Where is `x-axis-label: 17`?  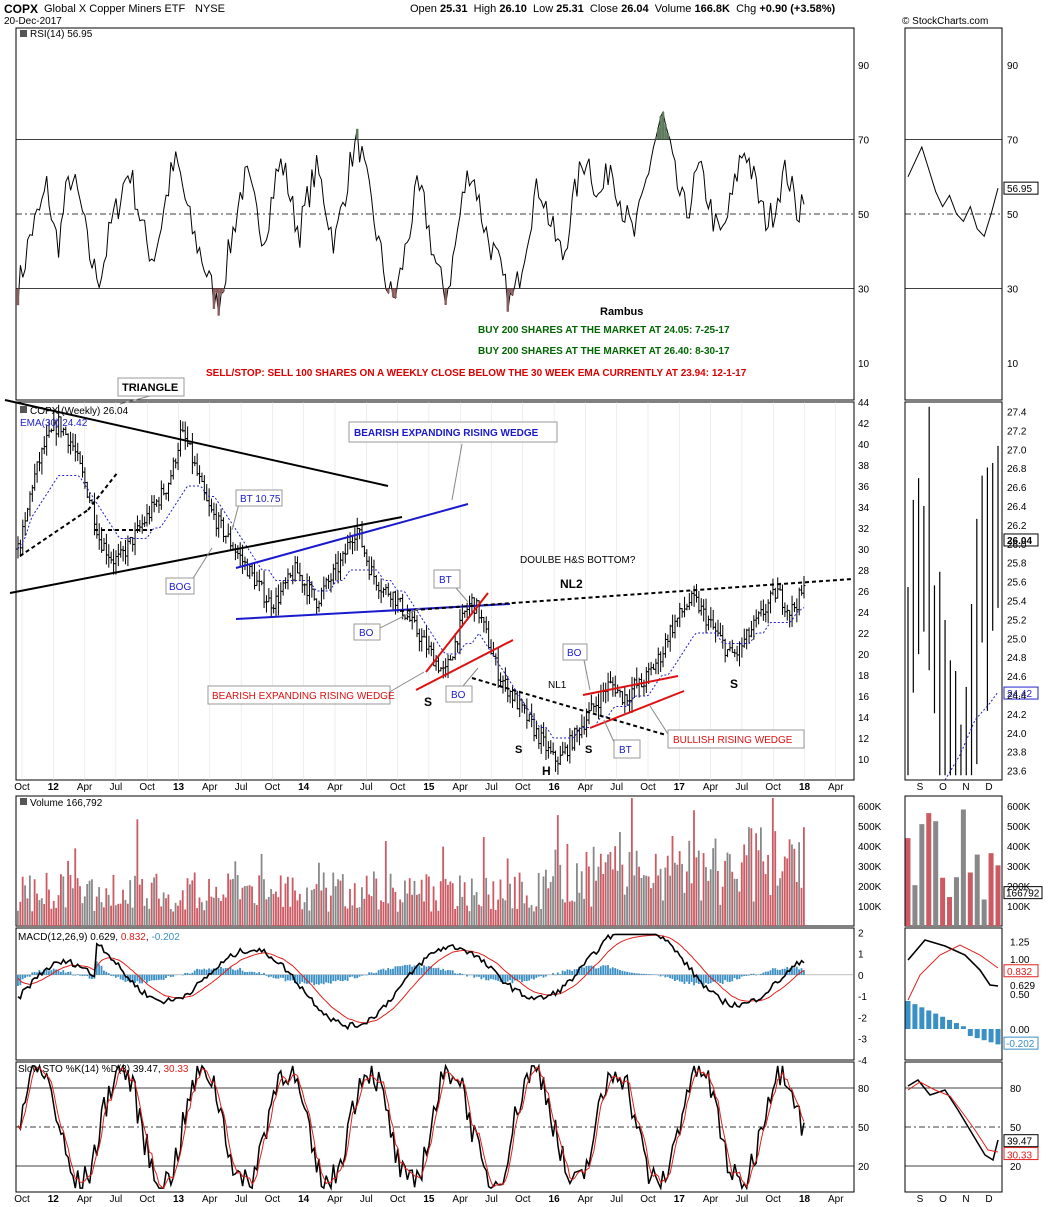 x-axis-label: 17 is located at coordinates (680, 787).